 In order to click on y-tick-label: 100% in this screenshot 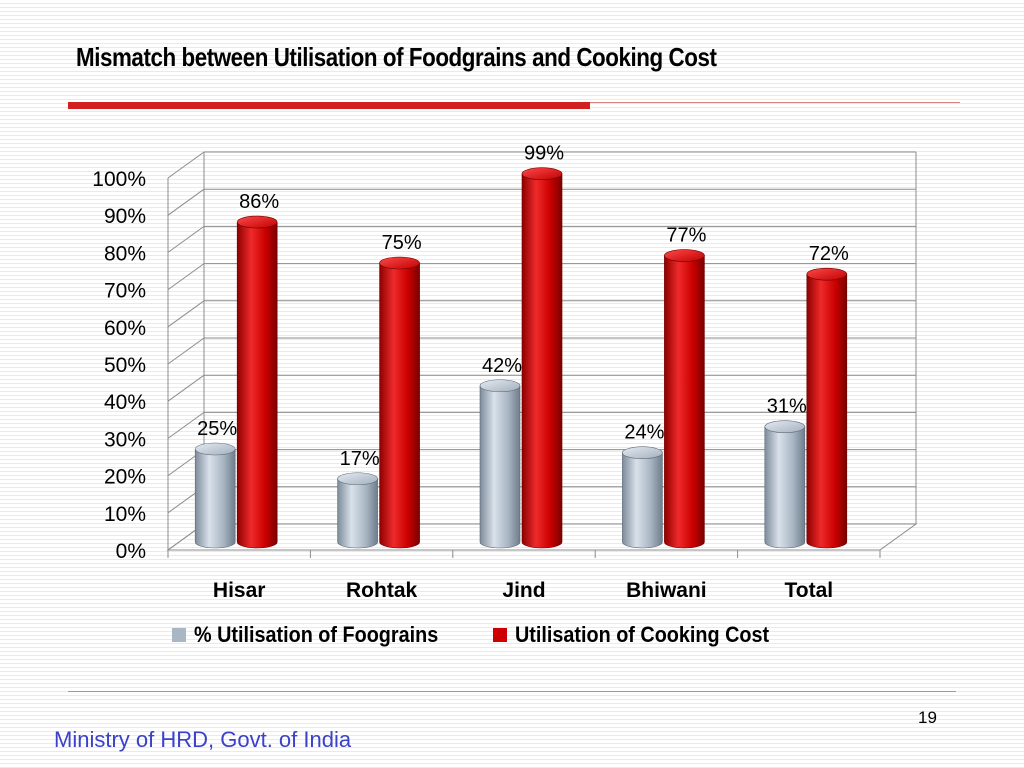, I will do `click(119, 179)`.